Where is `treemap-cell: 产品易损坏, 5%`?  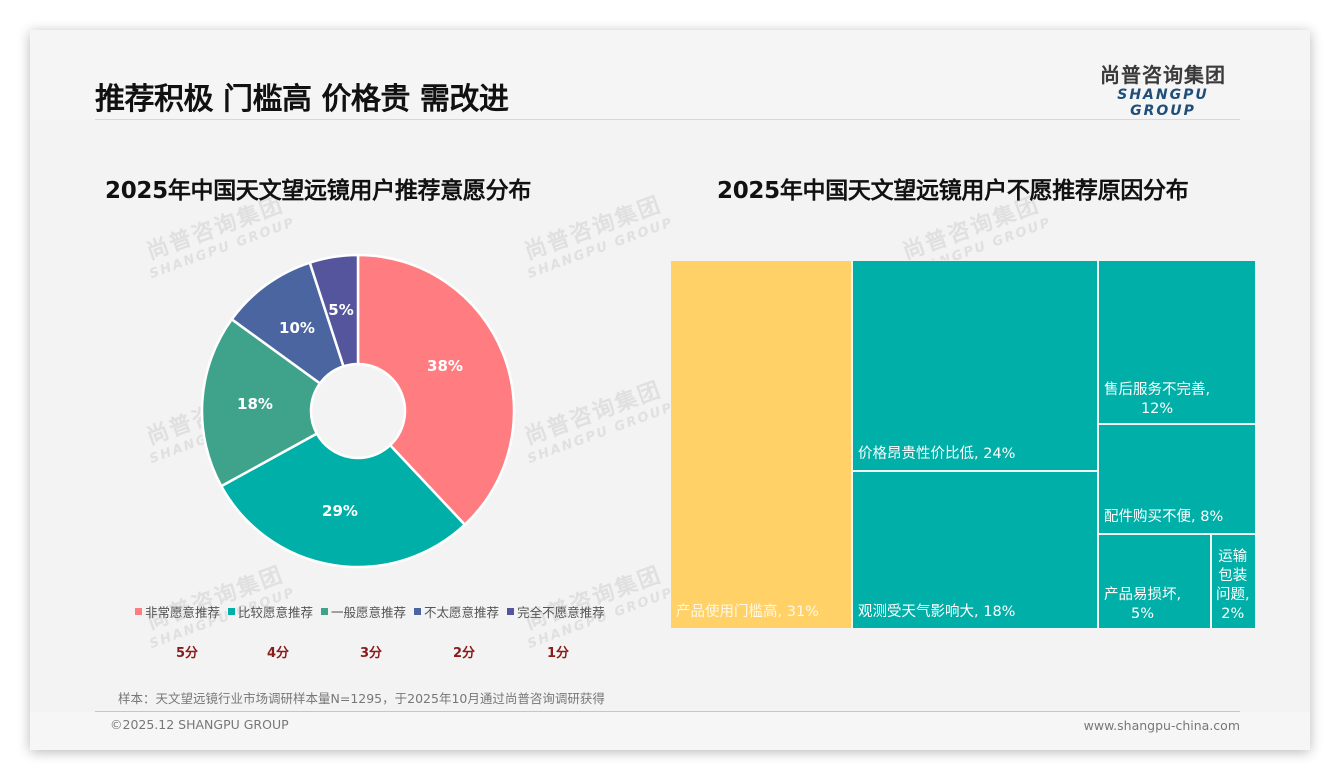
treemap-cell: 产品易损坏, 5% is located at coordinates (1154, 581).